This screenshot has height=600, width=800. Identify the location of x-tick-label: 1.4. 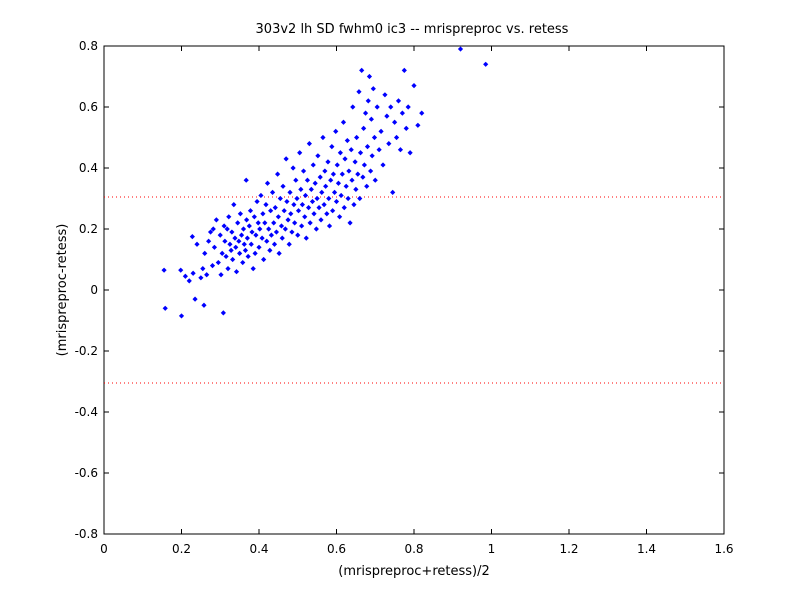
(646, 549).